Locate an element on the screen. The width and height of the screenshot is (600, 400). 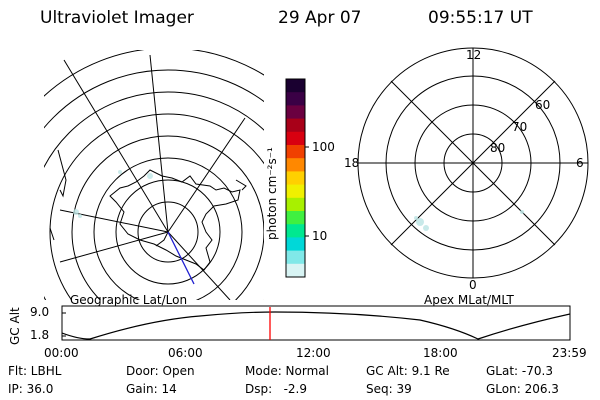
colorbar-tick-label-10: 10 is located at coordinates (320, 236).